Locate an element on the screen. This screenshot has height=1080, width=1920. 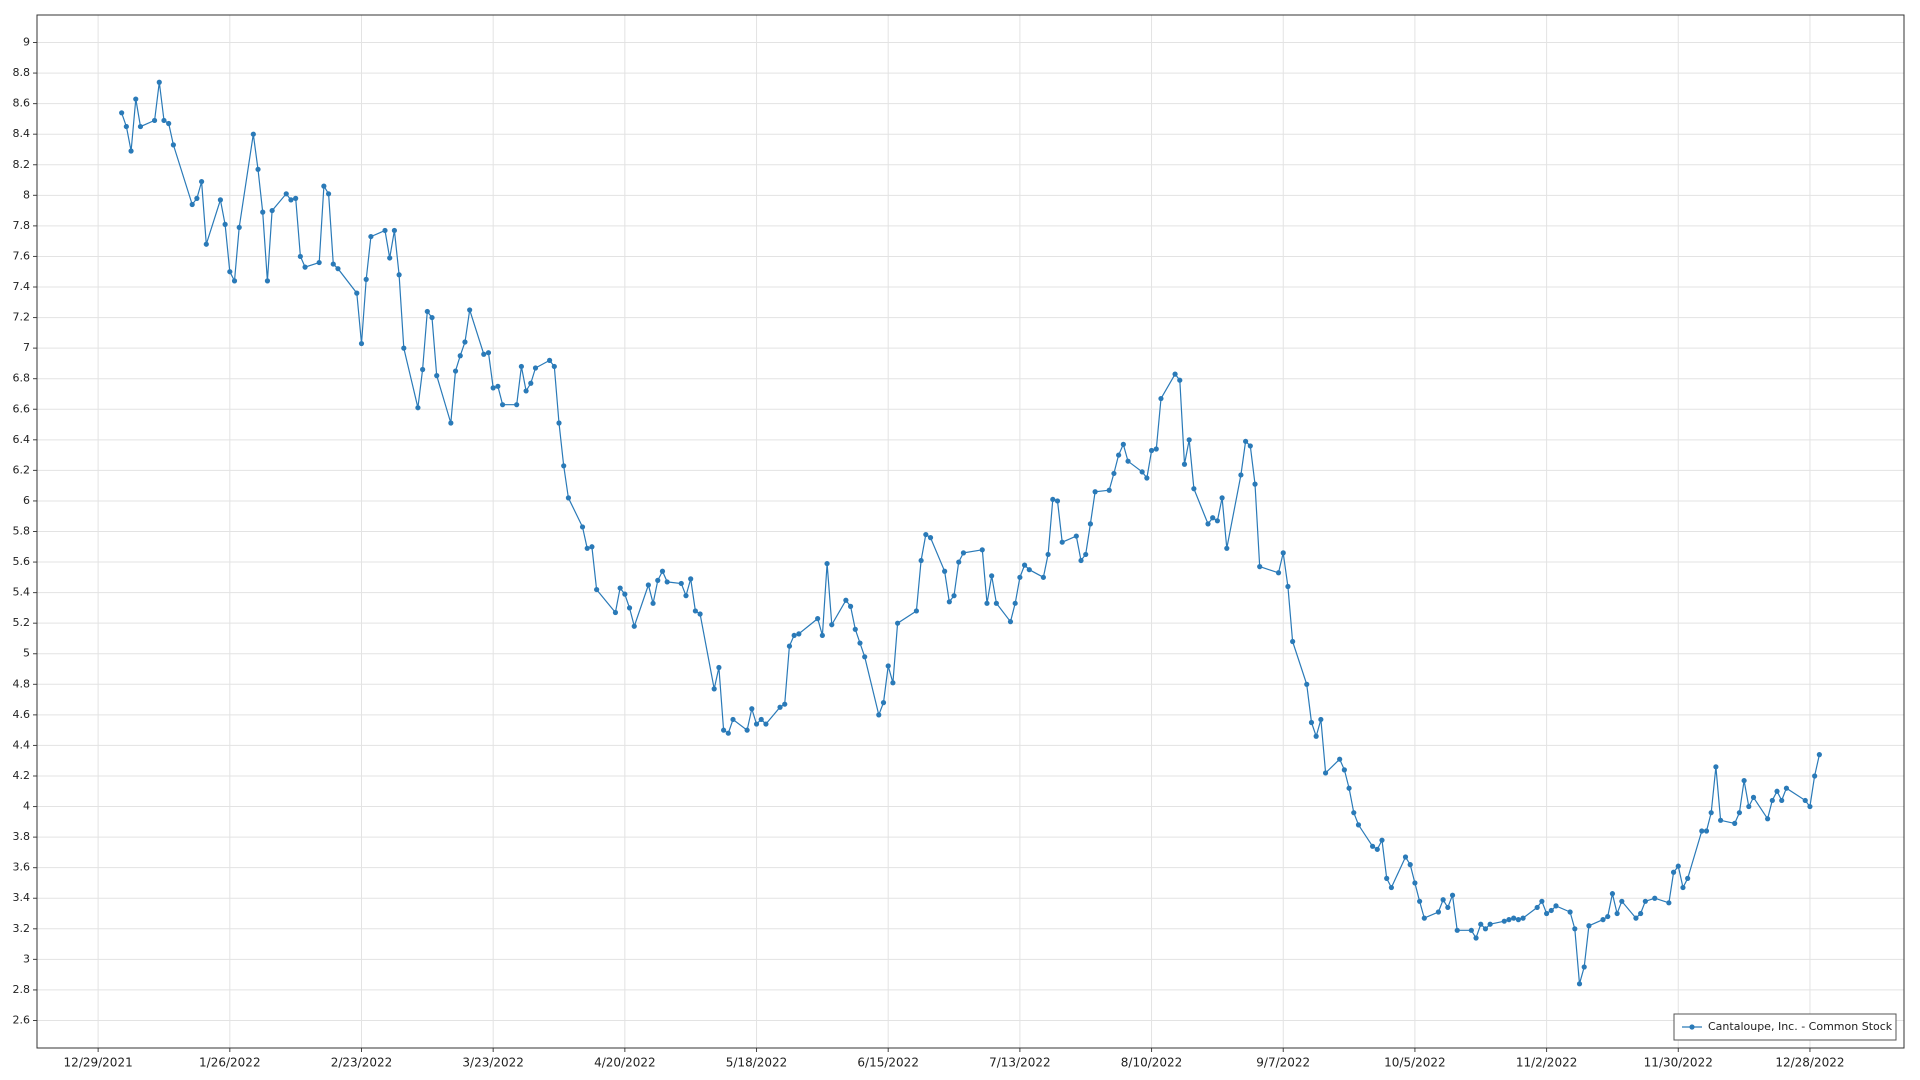
legend-marker is located at coordinates (1692, 1027).